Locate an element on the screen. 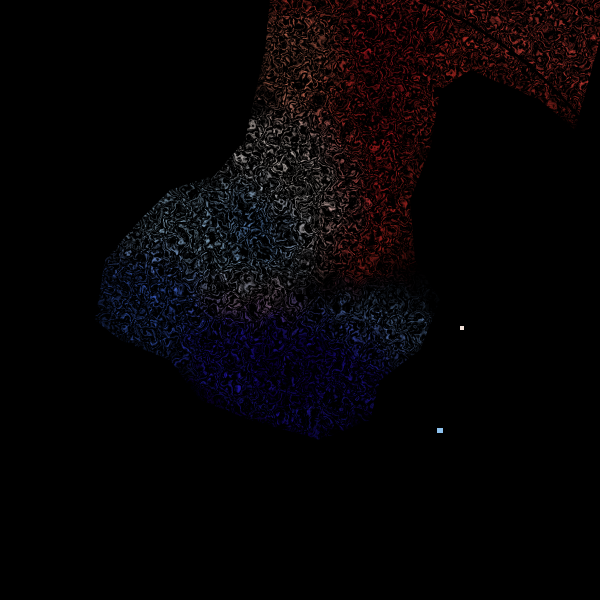 The height and width of the screenshot is (600, 600). radar-site is located at coordinates (300, 298).